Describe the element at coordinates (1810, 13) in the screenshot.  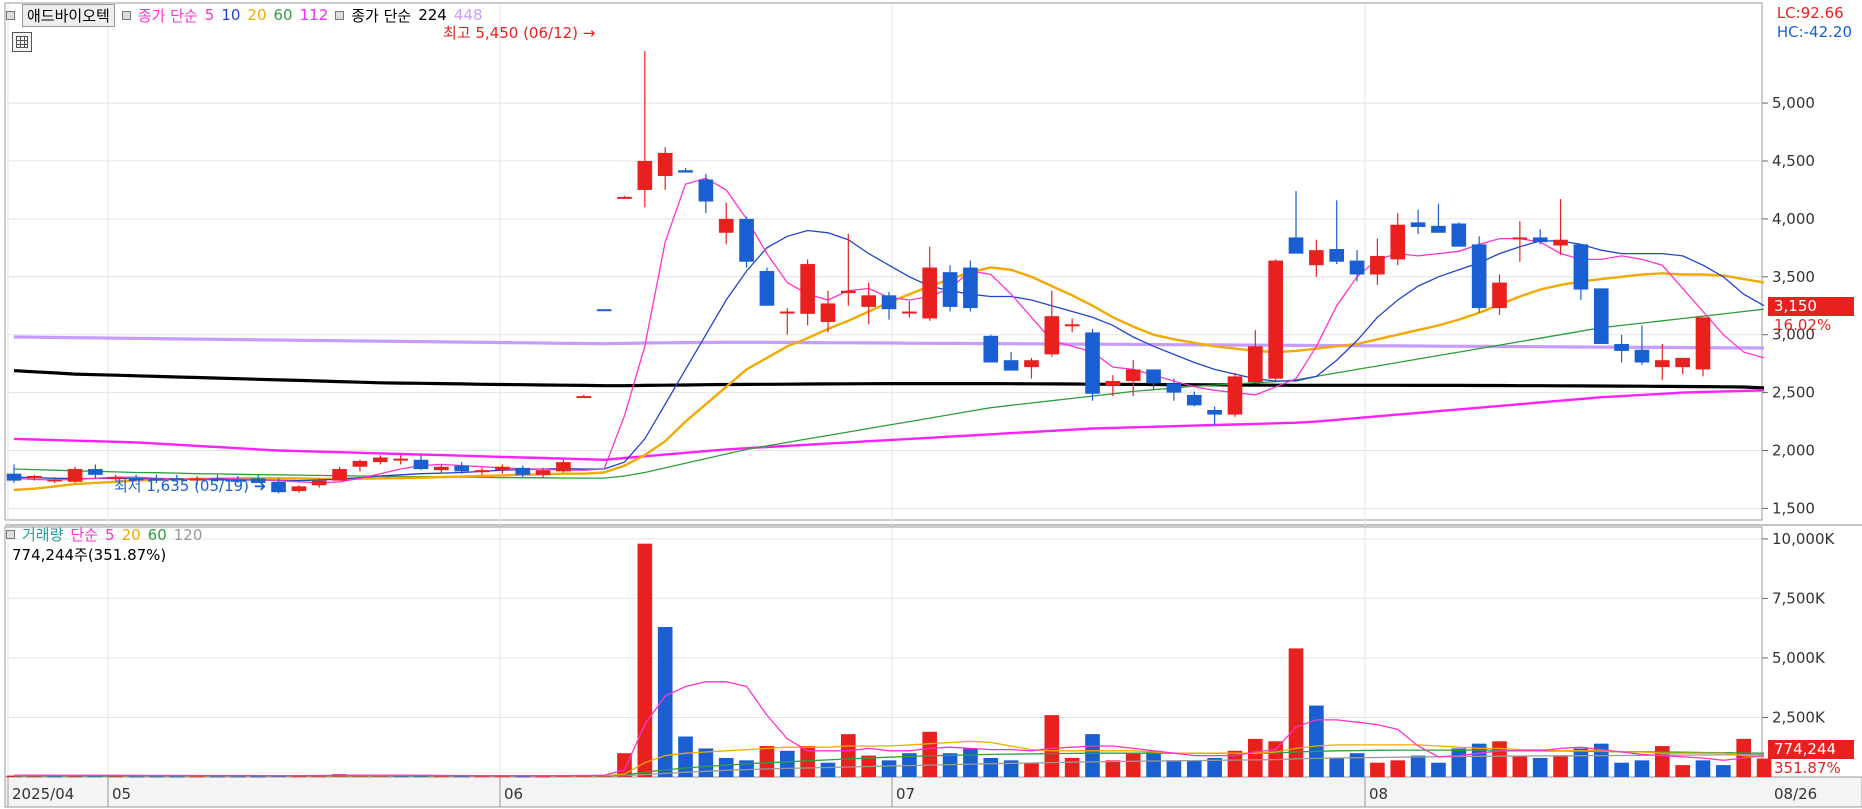
I see `lc-label: LC:92.66` at that location.